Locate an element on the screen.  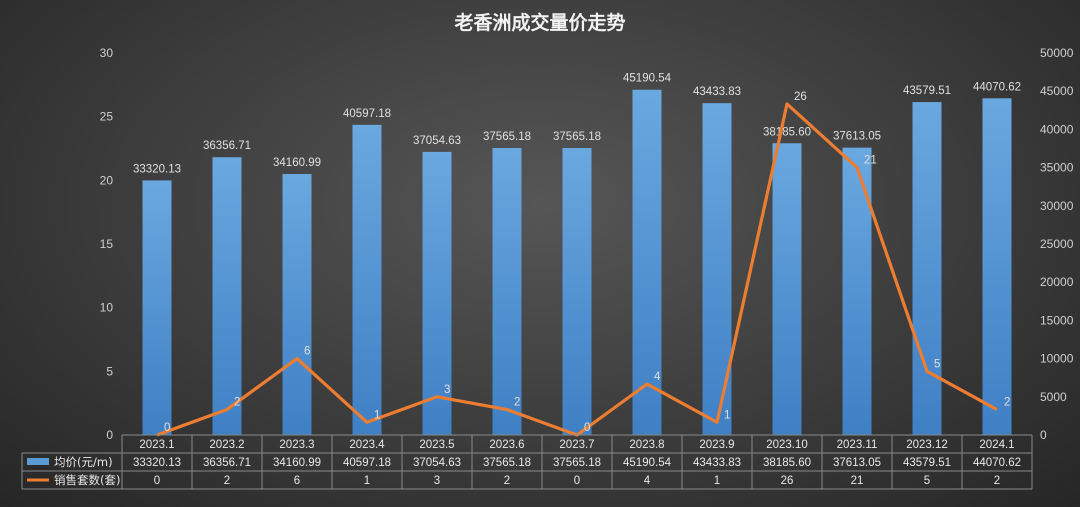
left-axis-tick: 0 is located at coordinates (109, 435).